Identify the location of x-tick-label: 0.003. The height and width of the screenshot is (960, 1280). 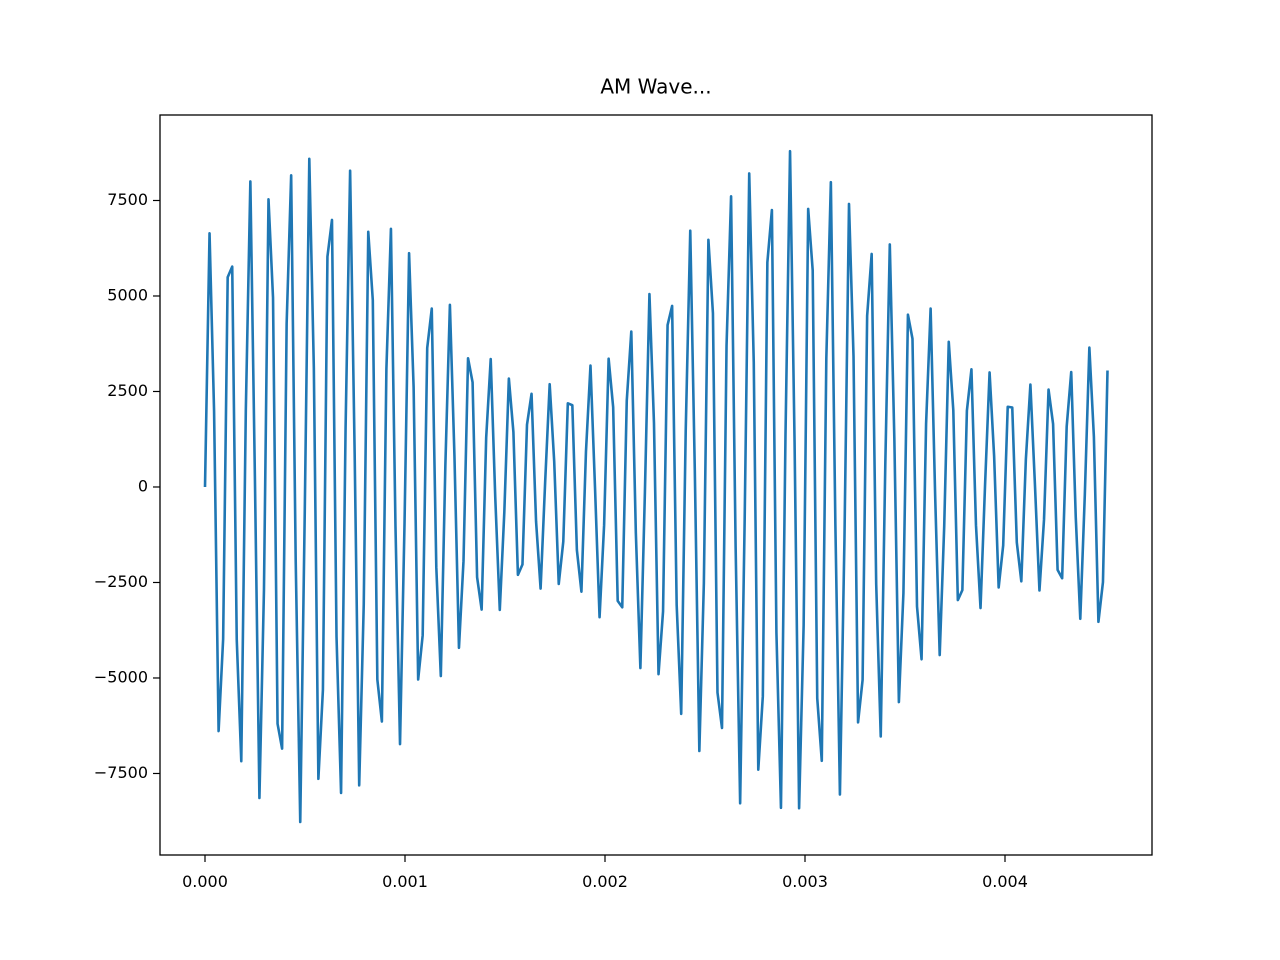
(805, 881).